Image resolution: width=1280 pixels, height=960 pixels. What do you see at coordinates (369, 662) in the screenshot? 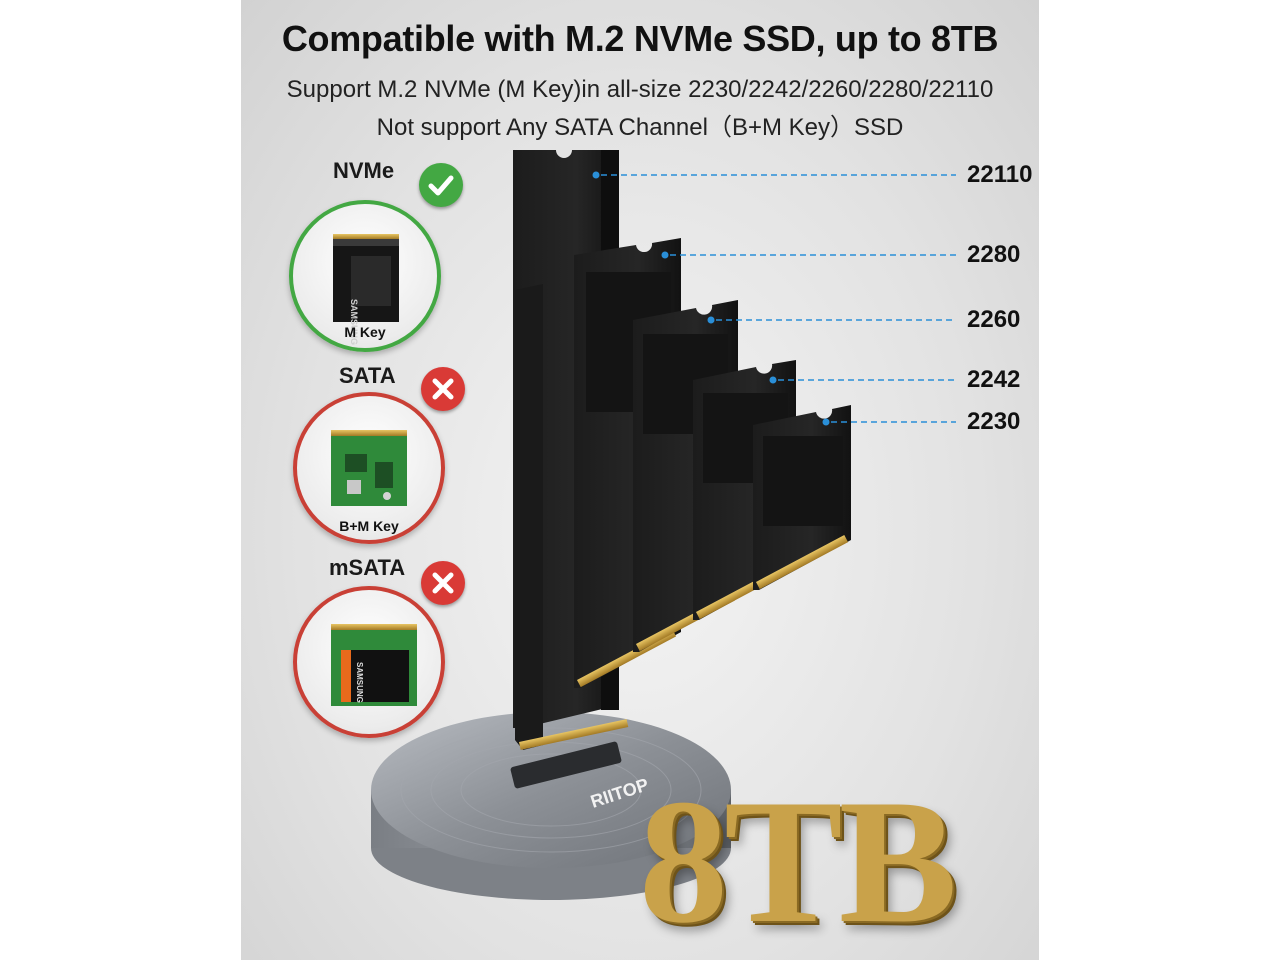
I see `msata-card-circle: SAMSUNG` at bounding box center [369, 662].